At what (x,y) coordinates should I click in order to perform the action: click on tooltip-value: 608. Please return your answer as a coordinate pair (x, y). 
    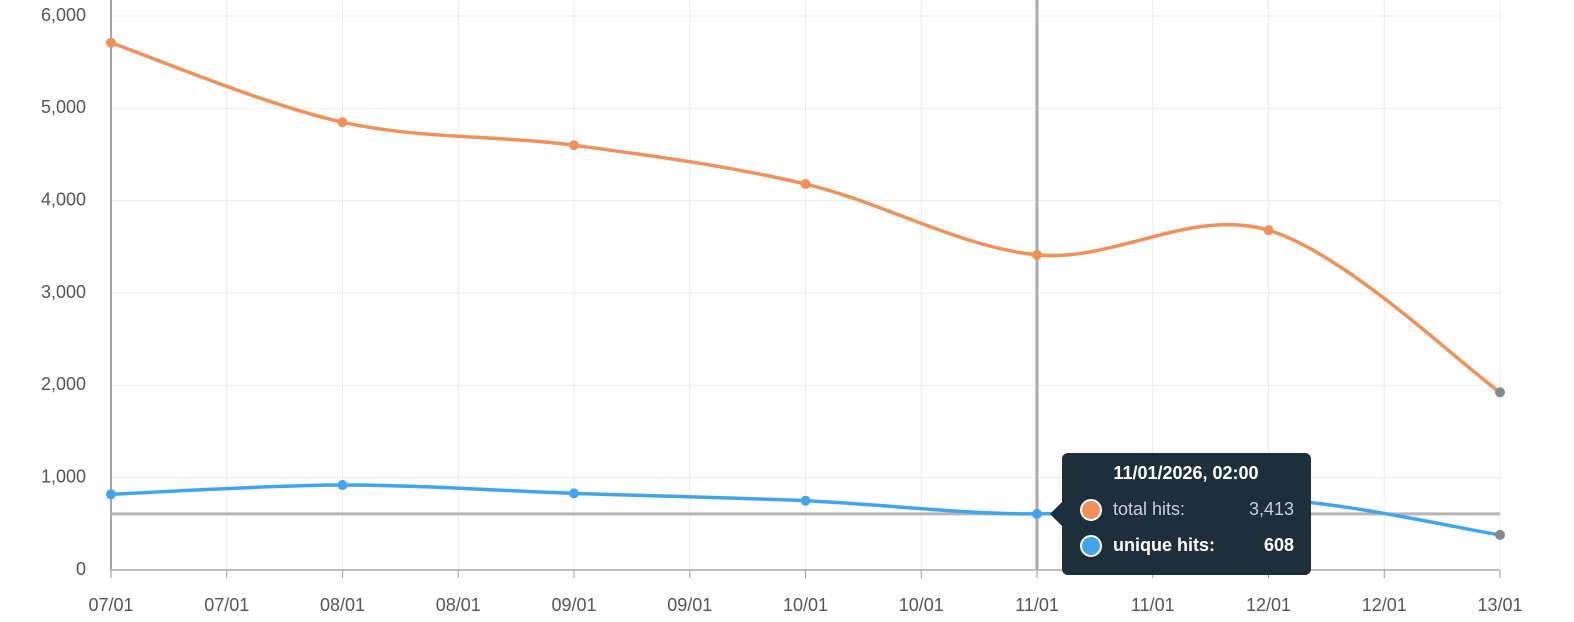
    Looking at the image, I should click on (1279, 545).